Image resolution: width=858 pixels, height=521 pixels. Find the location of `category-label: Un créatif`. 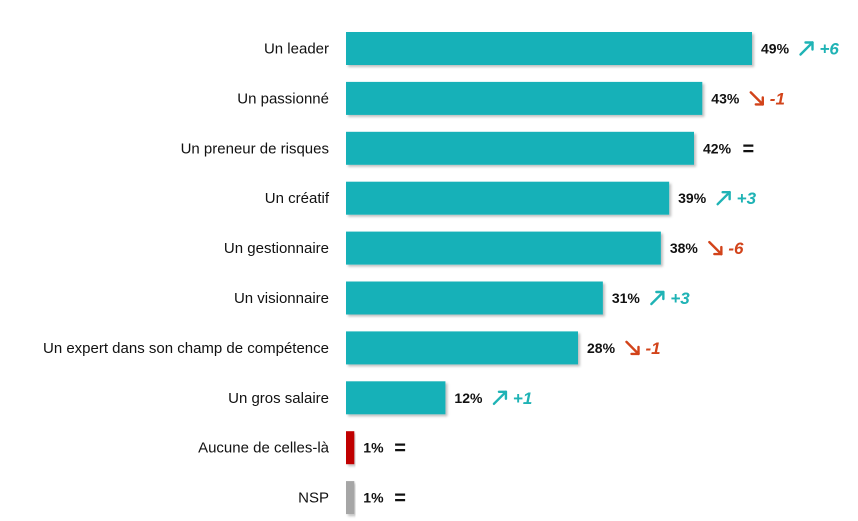

category-label: Un créatif is located at coordinates (297, 198).